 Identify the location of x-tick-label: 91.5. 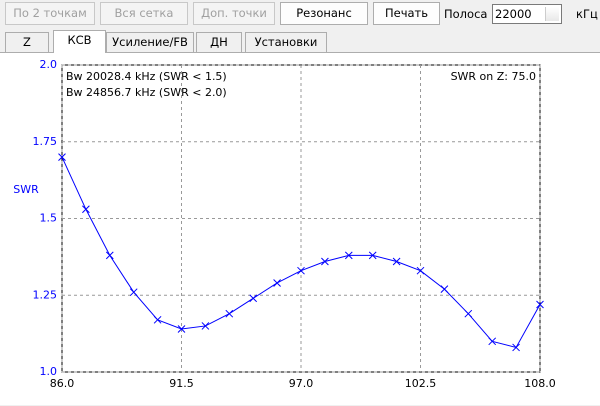
(181, 383).